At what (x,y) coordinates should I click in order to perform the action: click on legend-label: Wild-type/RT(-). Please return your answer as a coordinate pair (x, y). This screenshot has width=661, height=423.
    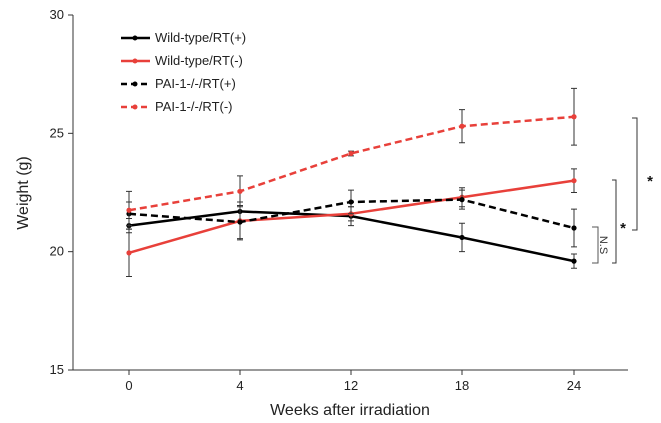
    Looking at the image, I should click on (199, 60).